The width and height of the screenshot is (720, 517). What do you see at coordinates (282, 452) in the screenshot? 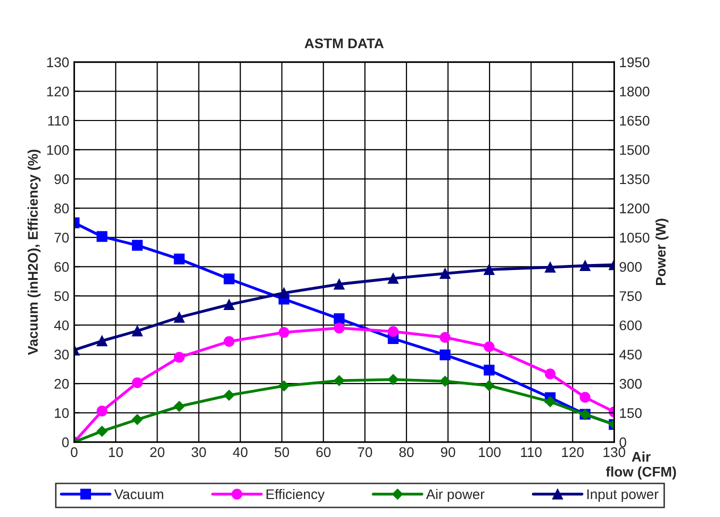
I see `x-tick-label: 50` at bounding box center [282, 452].